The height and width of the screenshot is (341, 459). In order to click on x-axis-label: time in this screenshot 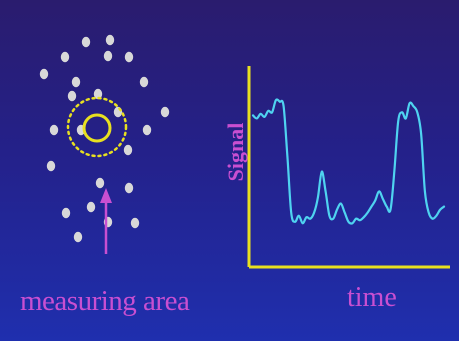, I will do `click(372, 297)`.